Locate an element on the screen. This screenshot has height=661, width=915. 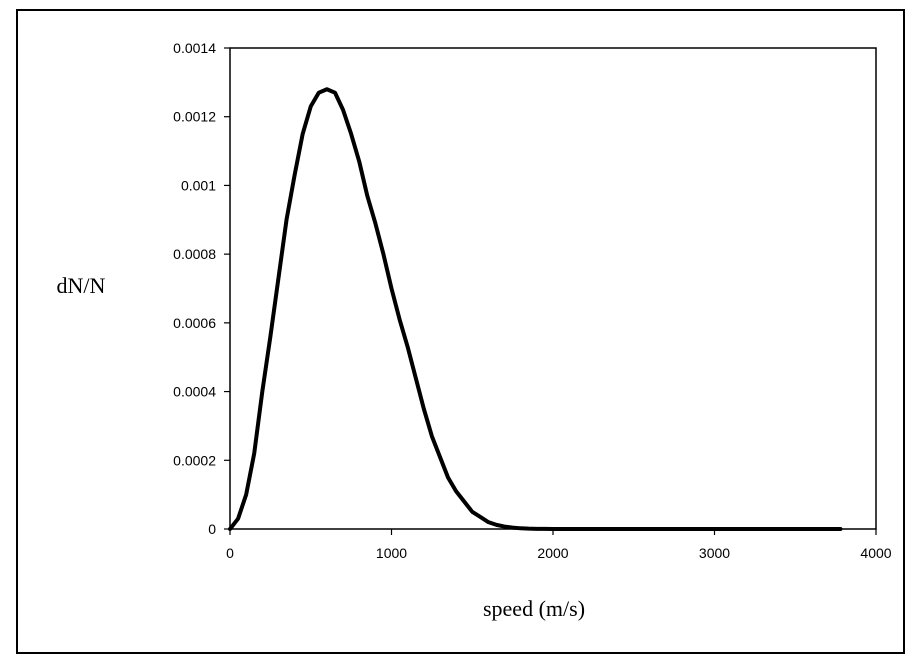
x-tick-label: 0 is located at coordinates (230, 553).